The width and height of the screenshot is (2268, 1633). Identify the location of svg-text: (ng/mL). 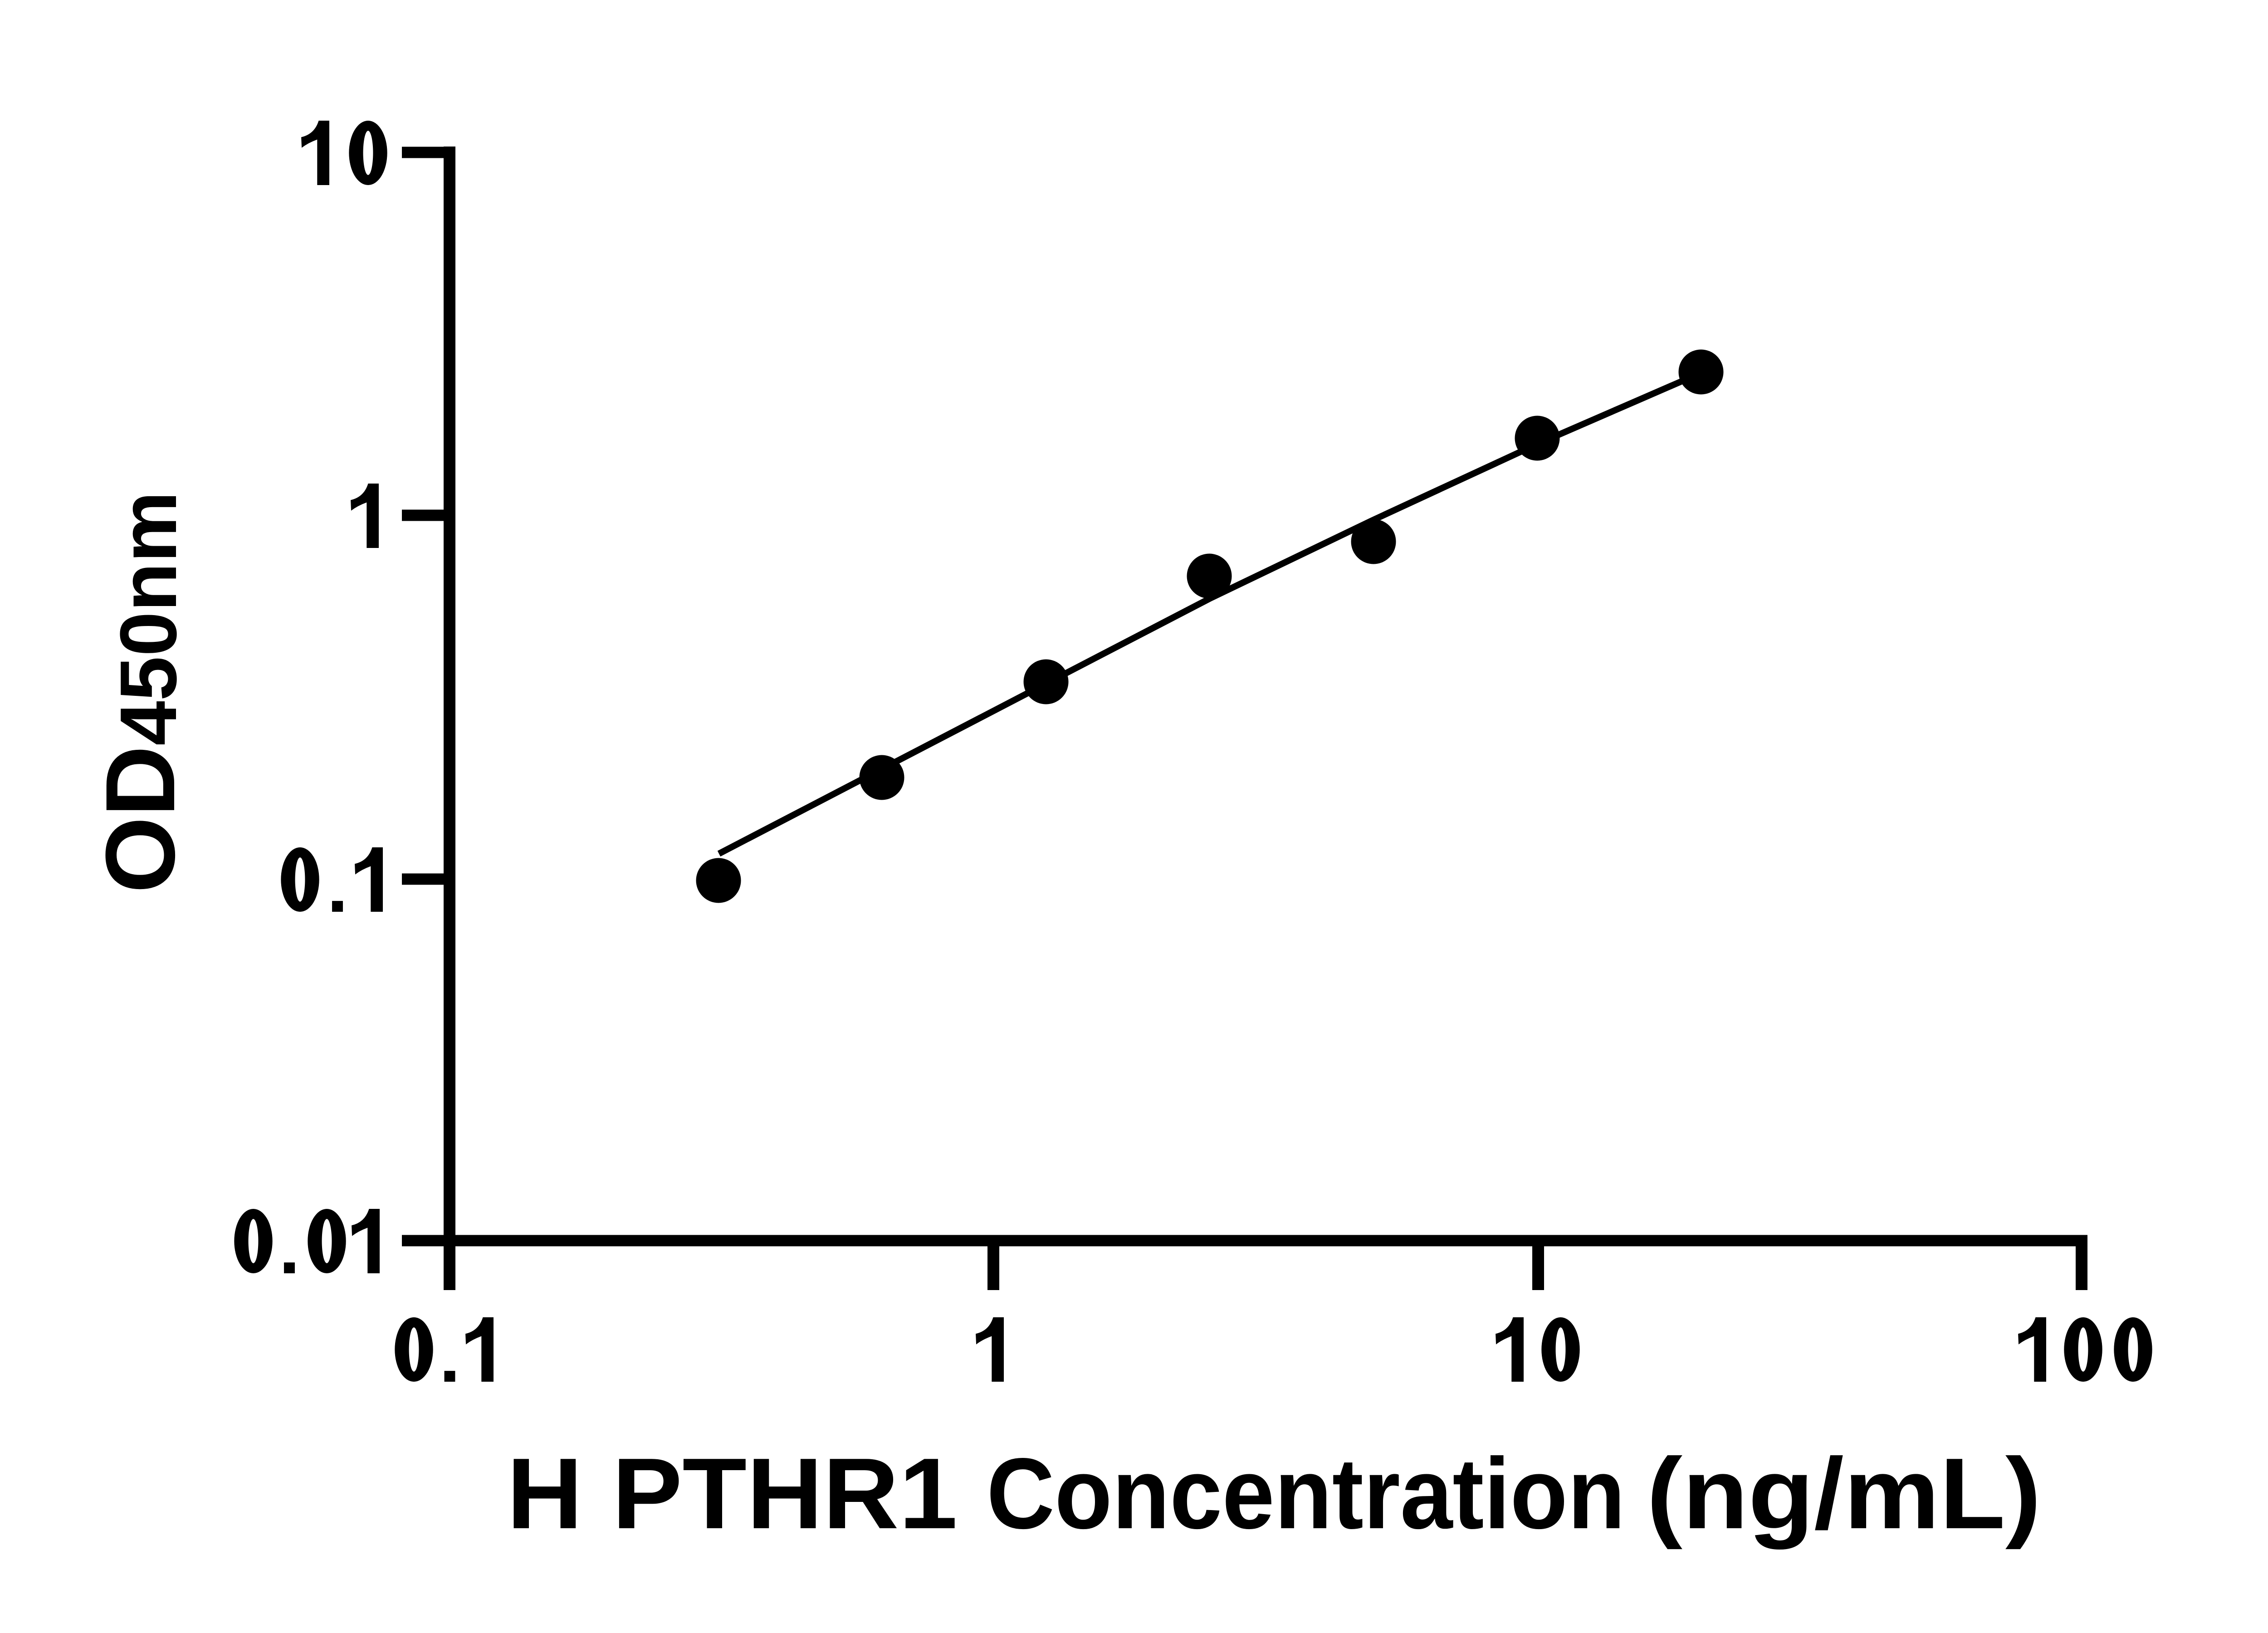
(1844, 1493).